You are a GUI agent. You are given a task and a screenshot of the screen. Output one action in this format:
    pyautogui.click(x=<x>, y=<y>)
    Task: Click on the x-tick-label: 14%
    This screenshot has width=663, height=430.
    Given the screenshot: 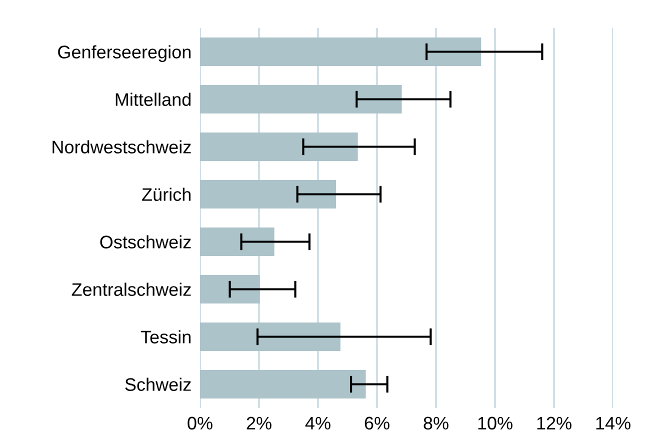 What is the action you would take?
    pyautogui.click(x=613, y=423)
    